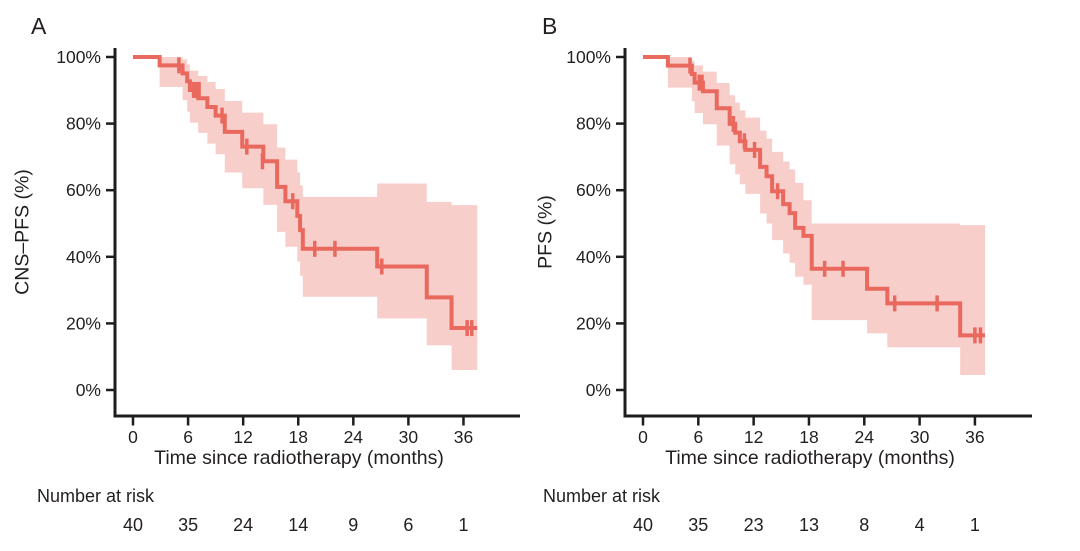 Image resolution: width=1080 pixels, height=551 pixels. What do you see at coordinates (864, 525) in the screenshot?
I see `risk-count: 8` at bounding box center [864, 525].